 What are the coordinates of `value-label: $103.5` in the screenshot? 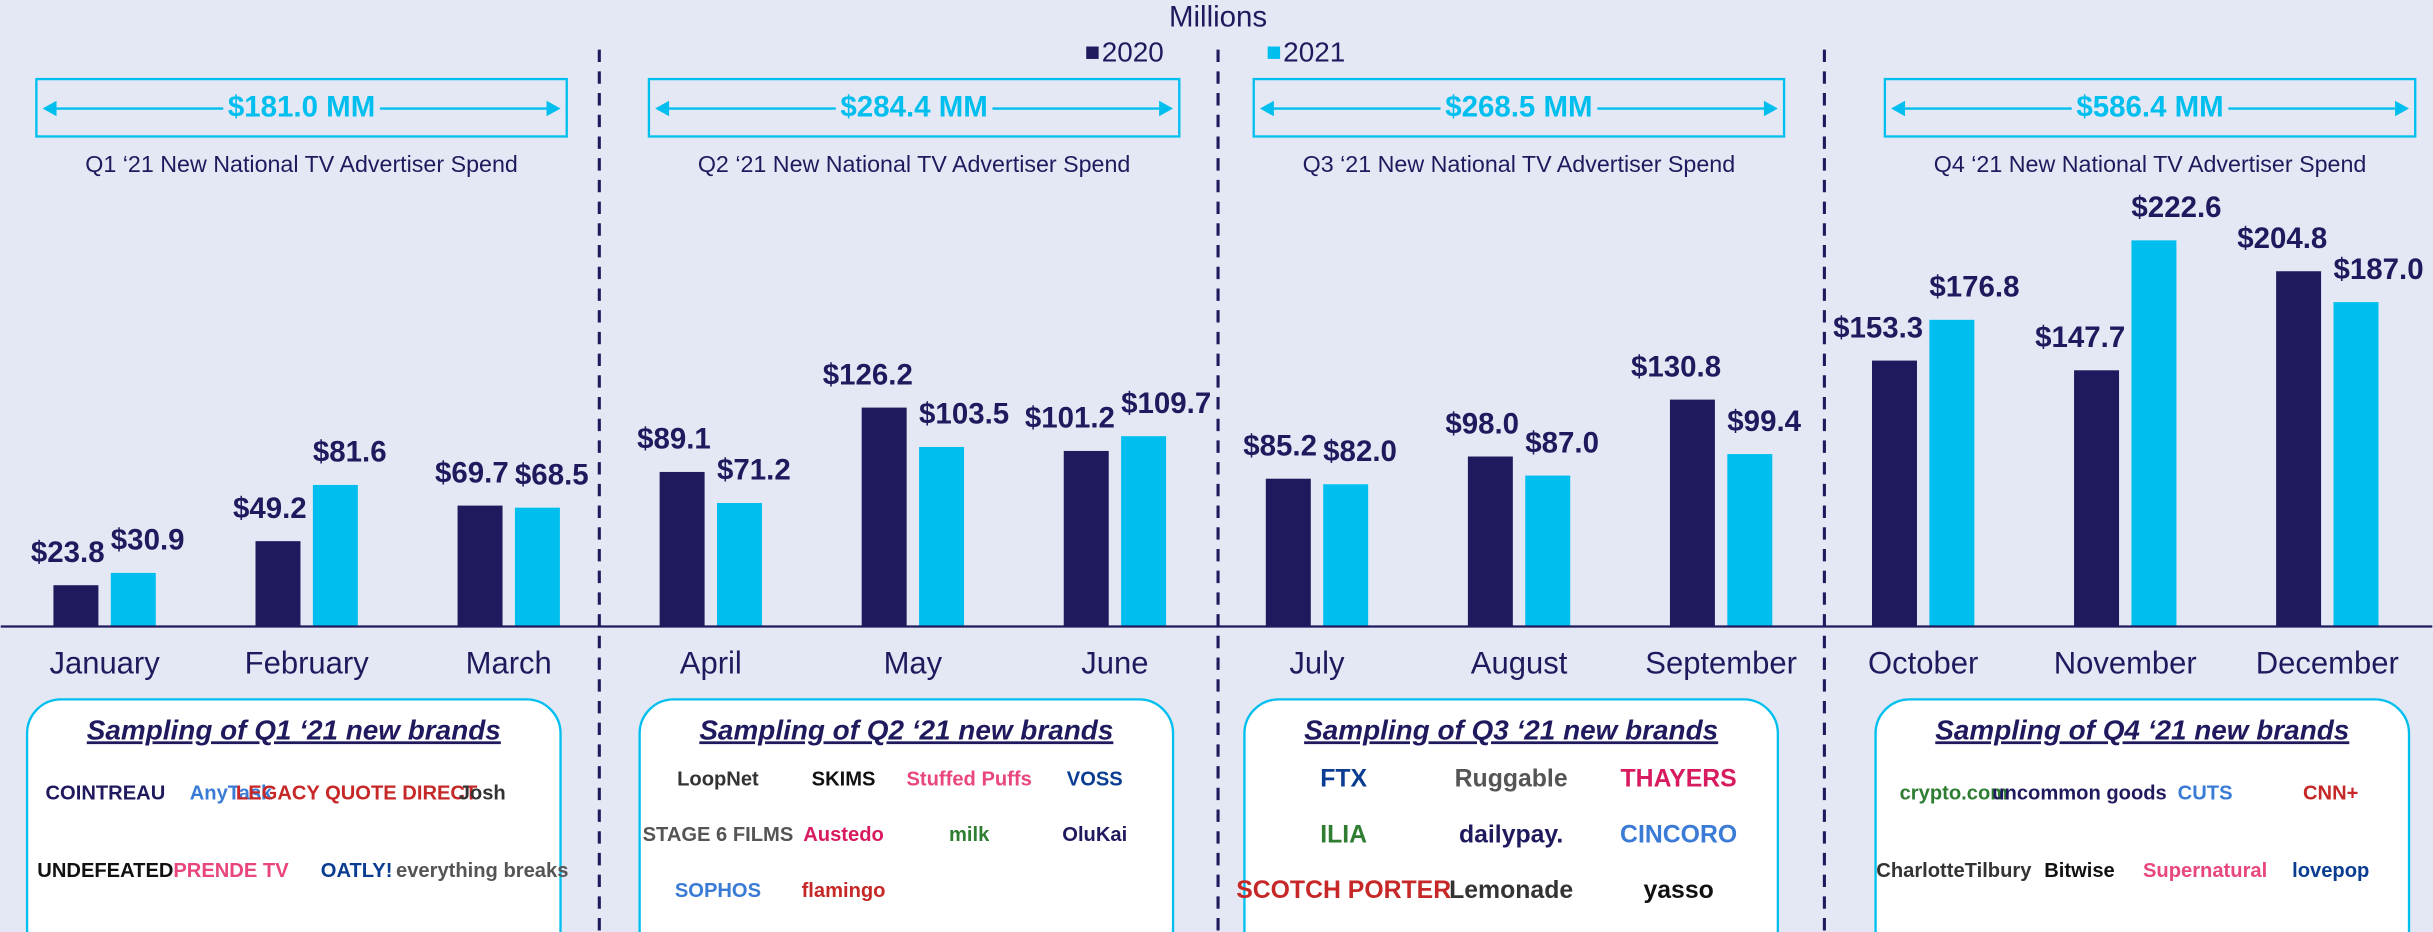 It's located at (964, 414).